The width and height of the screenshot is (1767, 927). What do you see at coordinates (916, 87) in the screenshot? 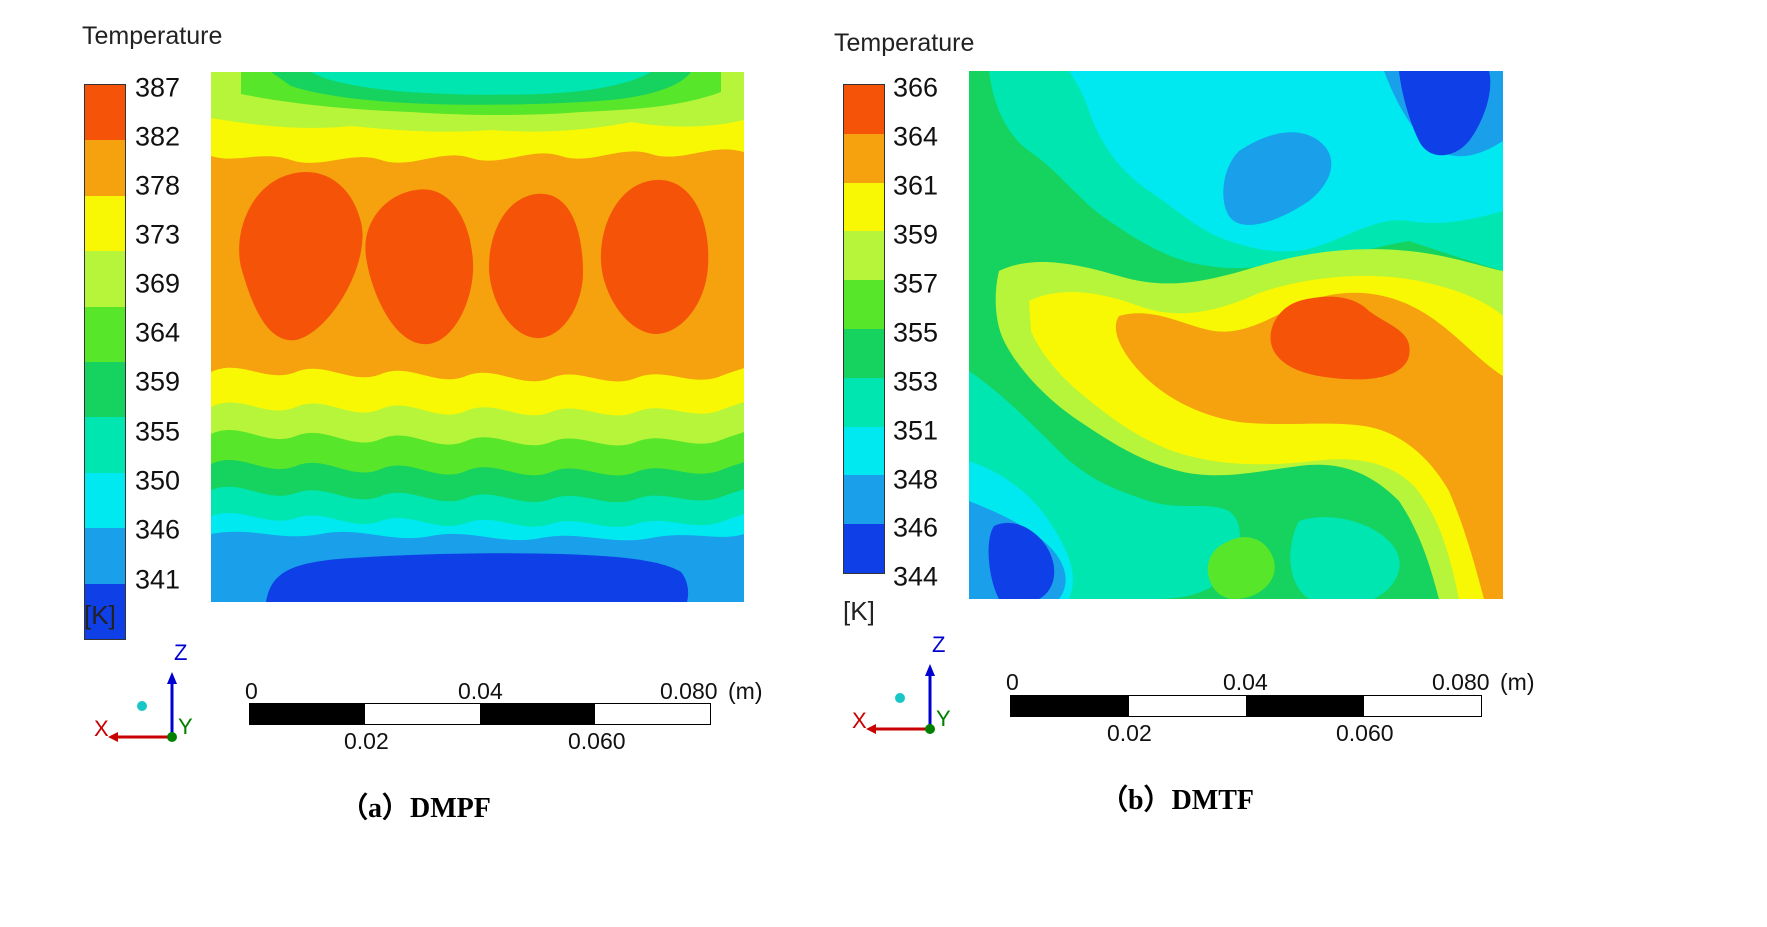
I see `colorbar-tick-label: 366` at bounding box center [916, 87].